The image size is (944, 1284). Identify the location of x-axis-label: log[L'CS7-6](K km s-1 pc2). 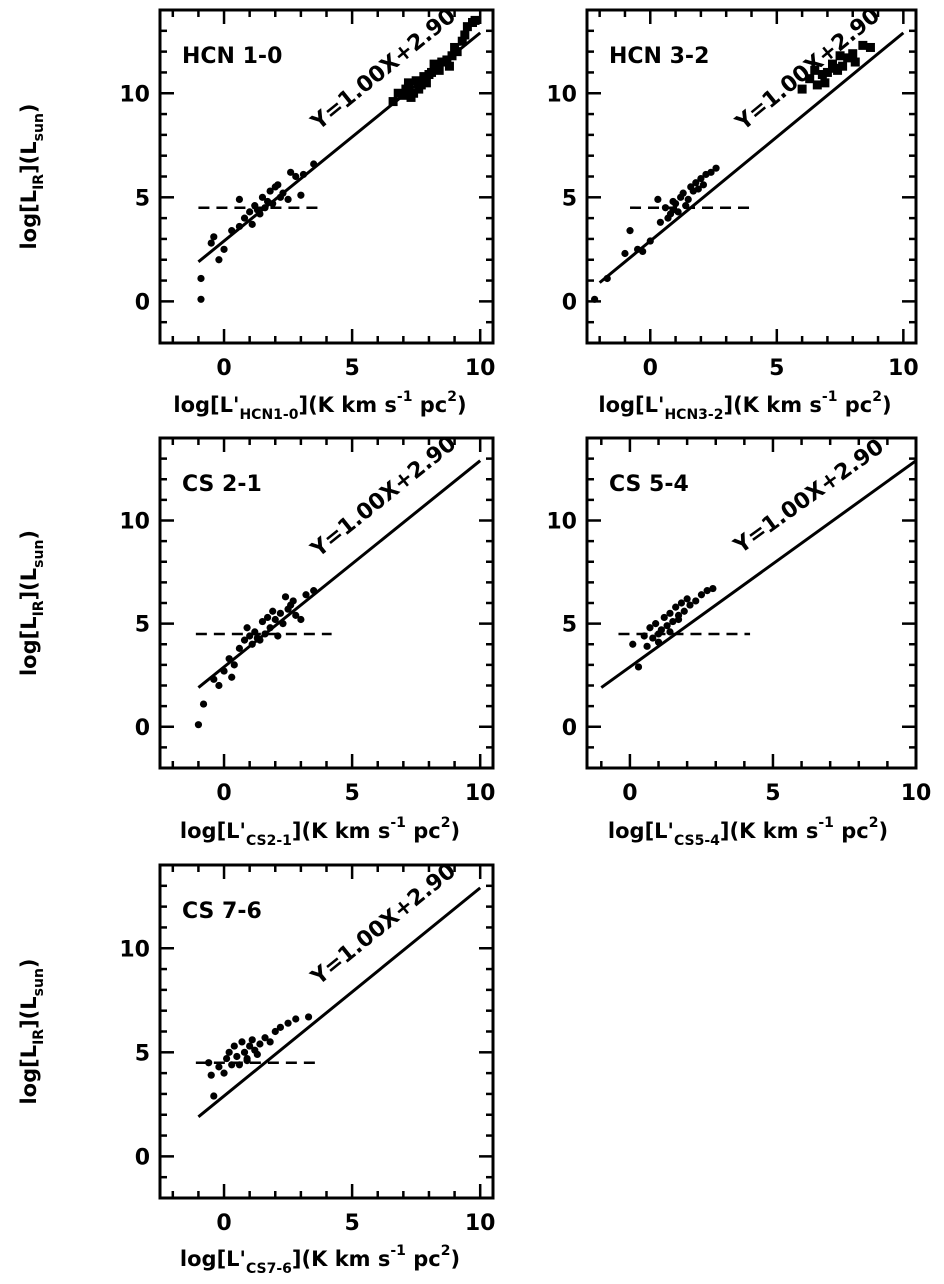
(320, 1260).